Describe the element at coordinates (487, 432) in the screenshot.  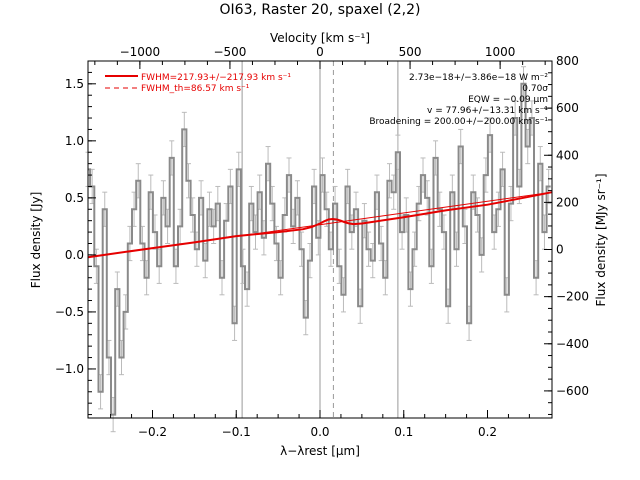
I see `x-tick-label: 0.2` at that location.